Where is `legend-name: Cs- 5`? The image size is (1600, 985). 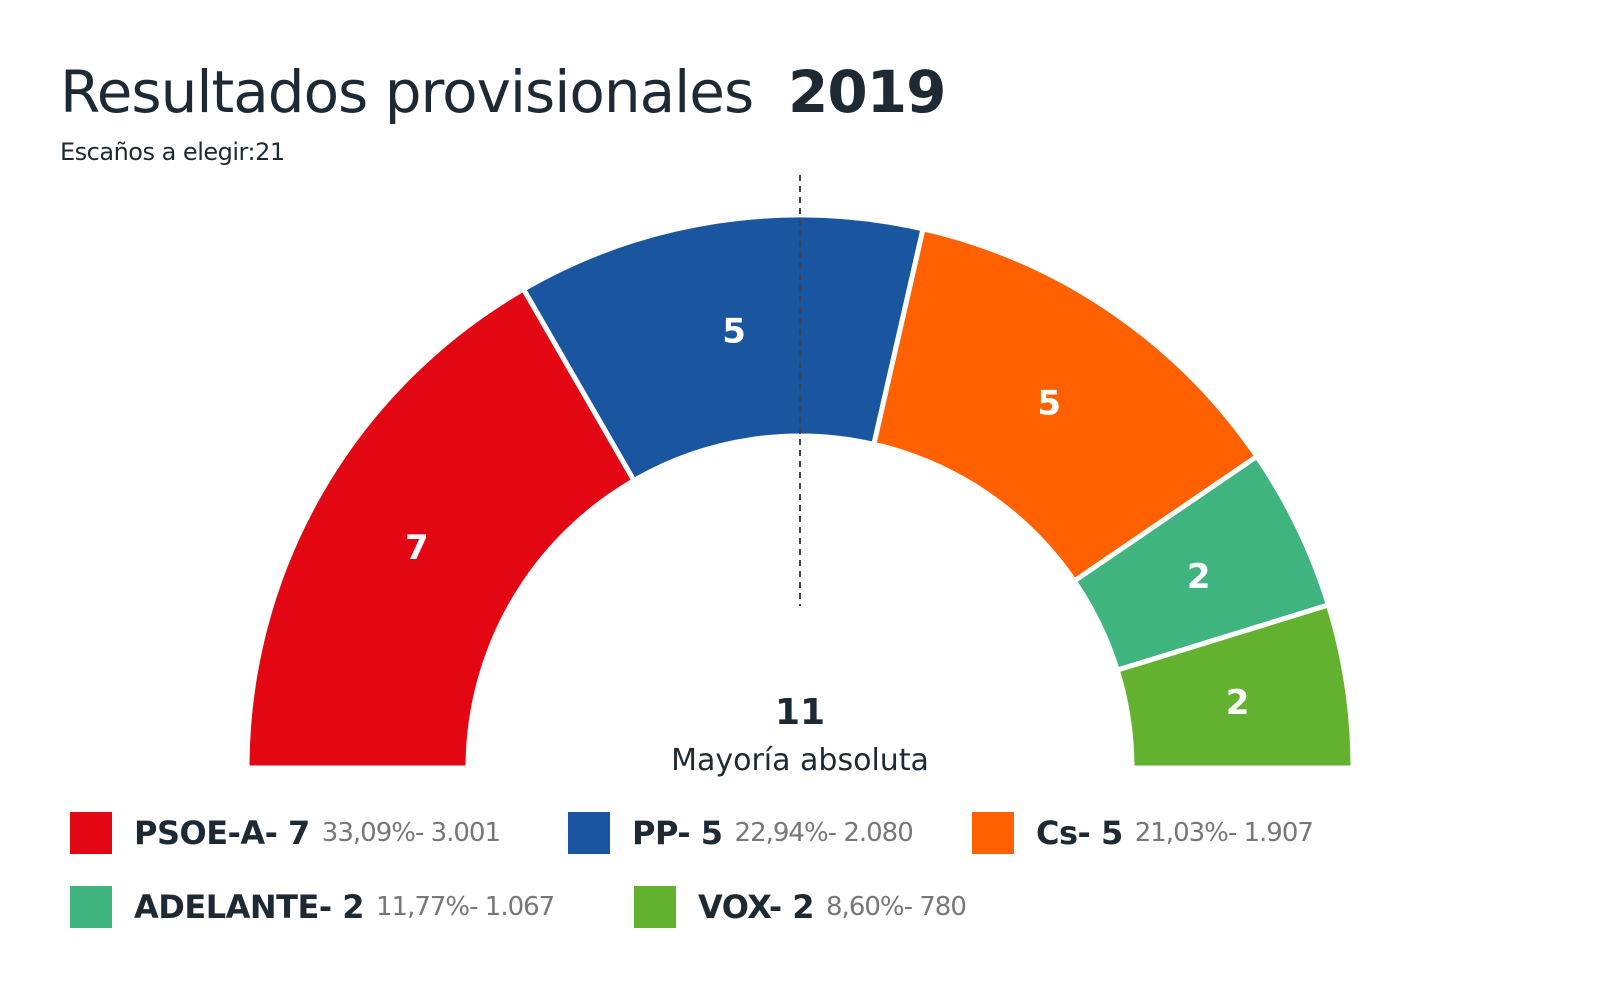
legend-name: Cs- 5 is located at coordinates (1079, 833).